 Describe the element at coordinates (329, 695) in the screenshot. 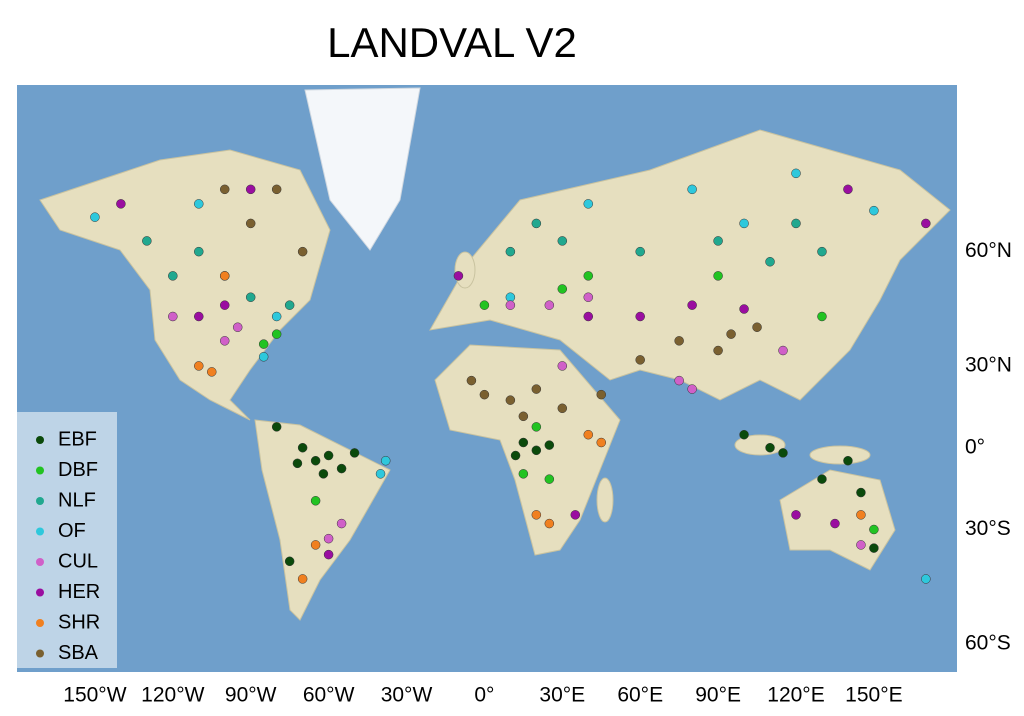

I see `x-tick-label: 60°W` at that location.